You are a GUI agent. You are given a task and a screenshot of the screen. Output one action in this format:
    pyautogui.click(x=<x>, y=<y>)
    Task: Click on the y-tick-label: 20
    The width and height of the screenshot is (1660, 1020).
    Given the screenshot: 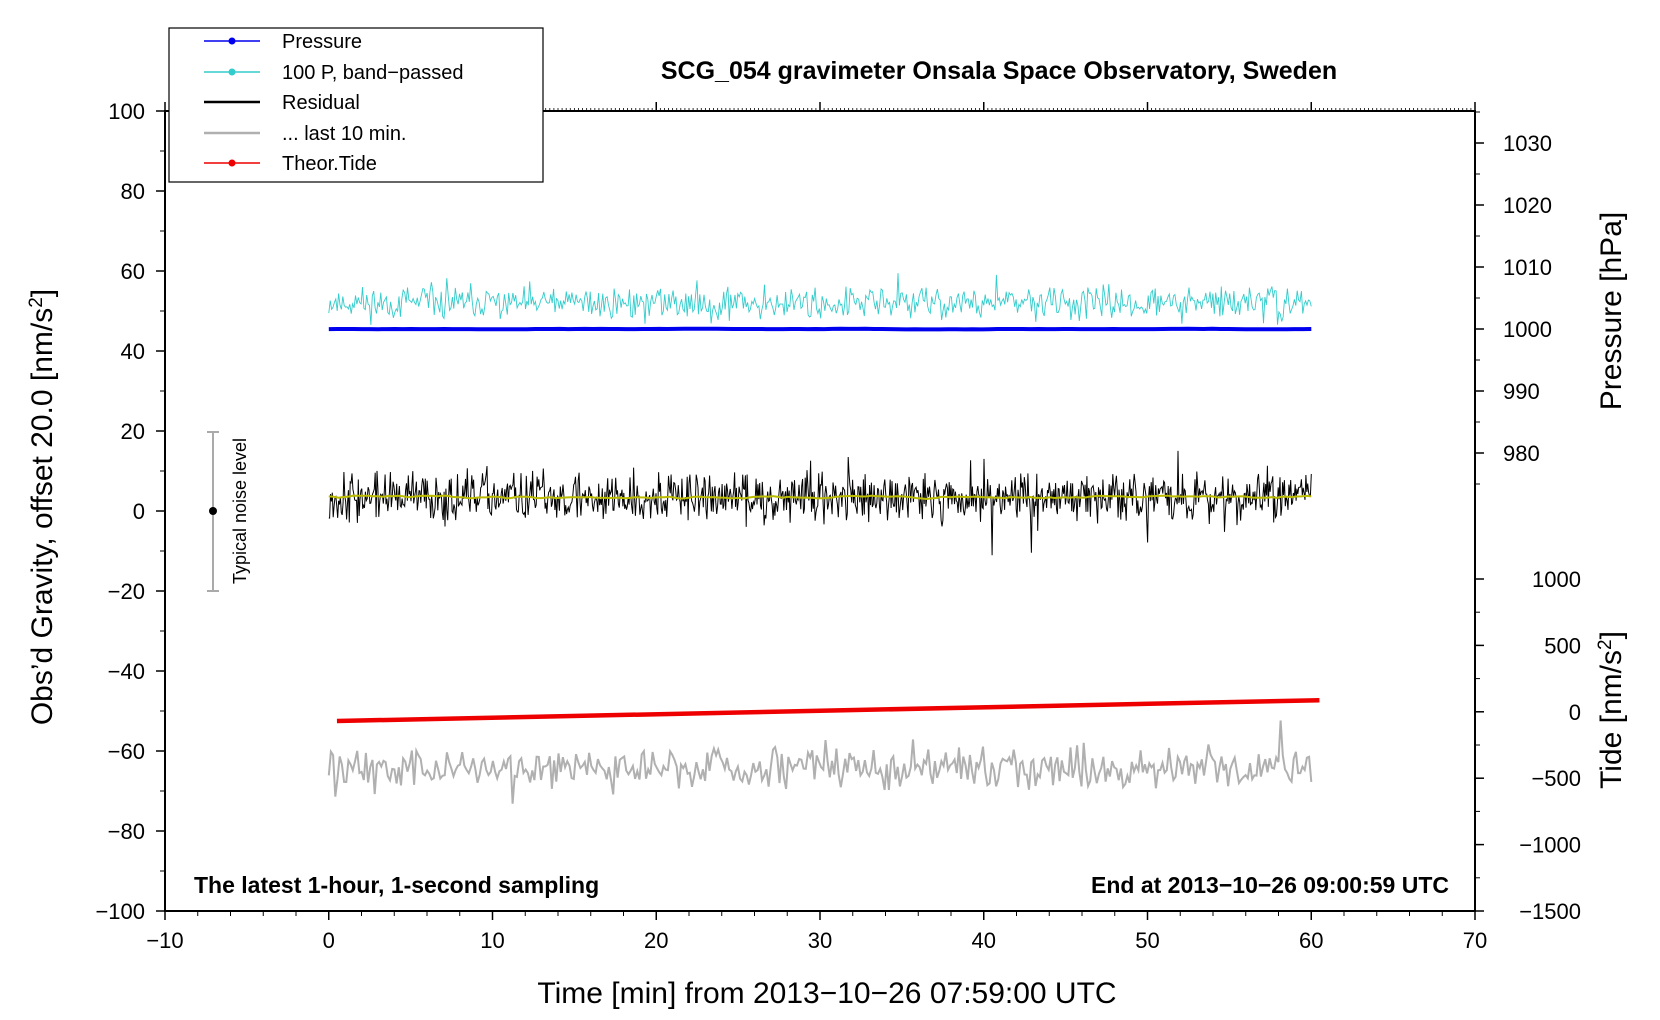 What is the action you would take?
    pyautogui.click(x=133, y=431)
    